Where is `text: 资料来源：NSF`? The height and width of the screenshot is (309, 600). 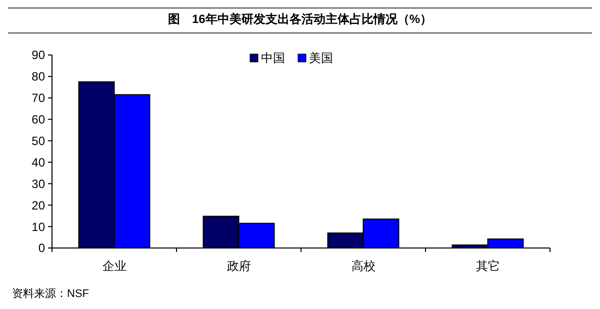
text: 资料来源：NSF is located at coordinates (51, 293).